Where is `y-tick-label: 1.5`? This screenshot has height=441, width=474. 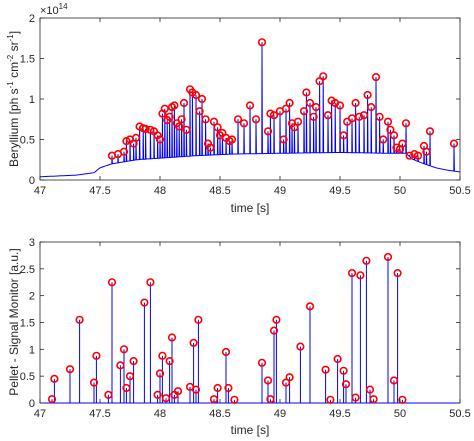
y-tick-label: 1.5 is located at coordinates (27, 324).